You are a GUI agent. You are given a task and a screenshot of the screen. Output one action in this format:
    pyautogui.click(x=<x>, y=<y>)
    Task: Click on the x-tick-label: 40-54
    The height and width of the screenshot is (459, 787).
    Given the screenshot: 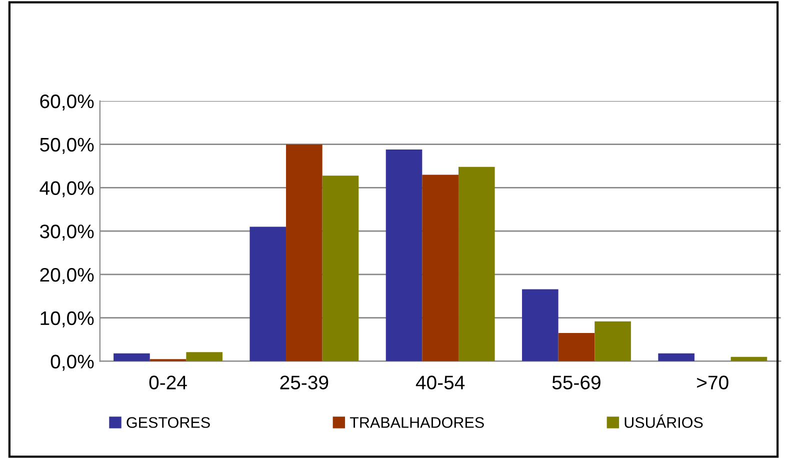 What is the action you would take?
    pyautogui.click(x=440, y=383)
    